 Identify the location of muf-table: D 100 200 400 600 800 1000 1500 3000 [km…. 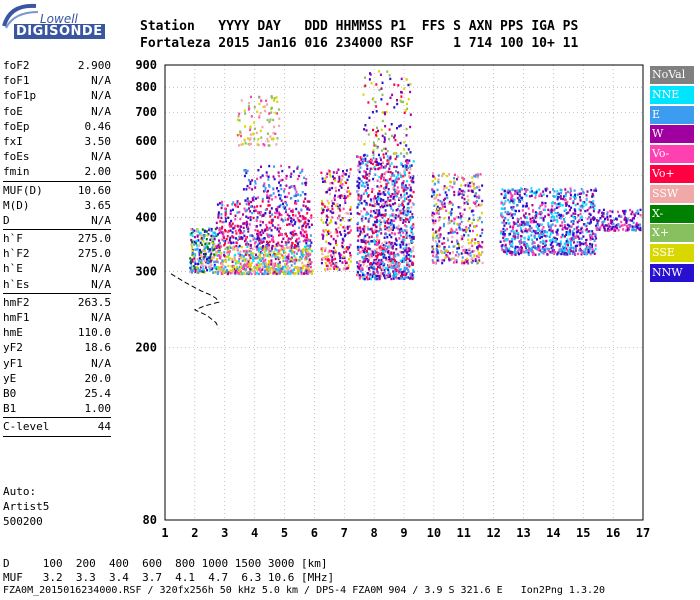
(168, 571).